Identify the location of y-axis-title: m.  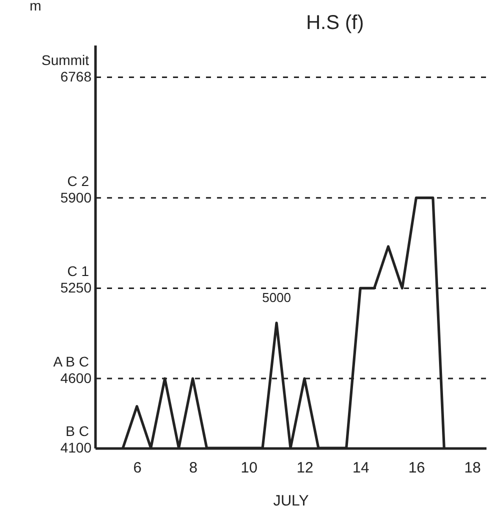
(36, 7).